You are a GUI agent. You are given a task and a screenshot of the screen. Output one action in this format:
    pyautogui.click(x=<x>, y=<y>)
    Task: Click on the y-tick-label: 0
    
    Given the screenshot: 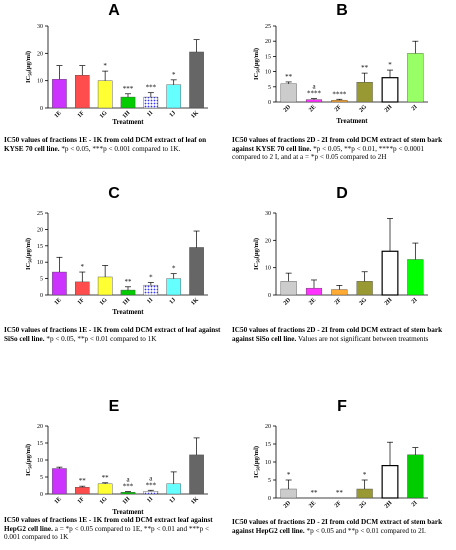 What is the action you would take?
    pyautogui.click(x=41, y=296)
    